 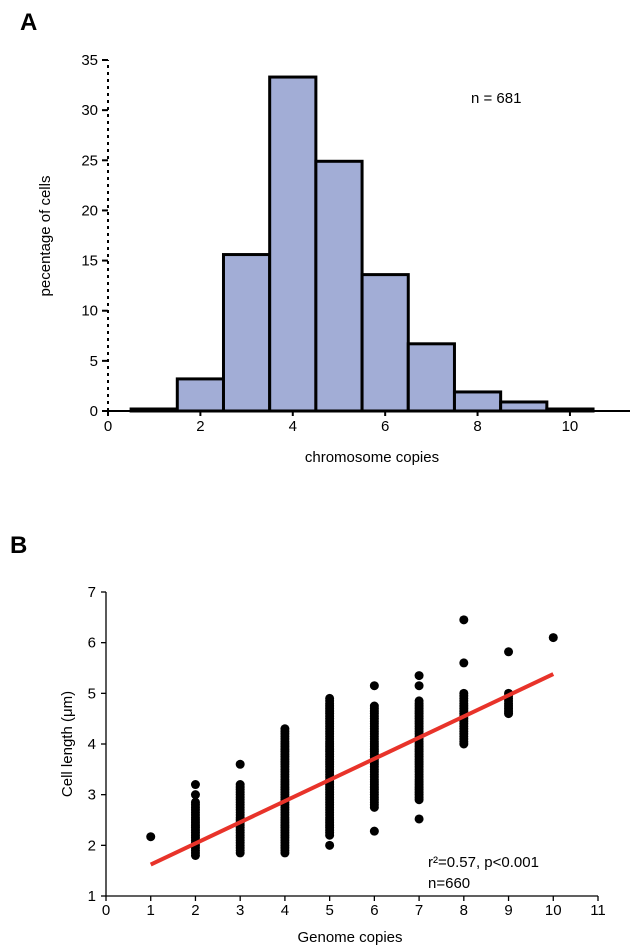 I want to click on scatter-x-tick-label: 6, so click(x=374, y=910).